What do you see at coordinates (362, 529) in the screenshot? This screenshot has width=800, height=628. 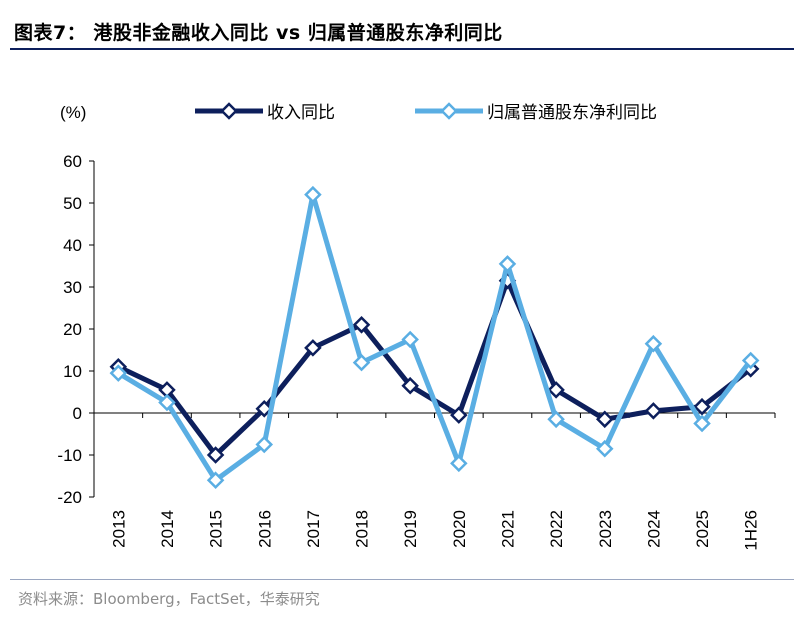 I see `x-tick-label: 2018` at bounding box center [362, 529].